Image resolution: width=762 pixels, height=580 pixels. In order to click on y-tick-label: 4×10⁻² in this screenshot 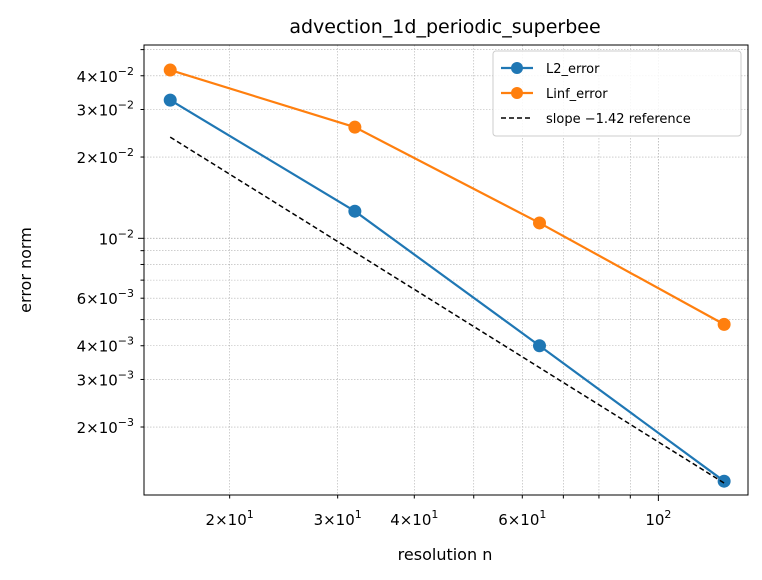, I will do `click(105, 75)`.